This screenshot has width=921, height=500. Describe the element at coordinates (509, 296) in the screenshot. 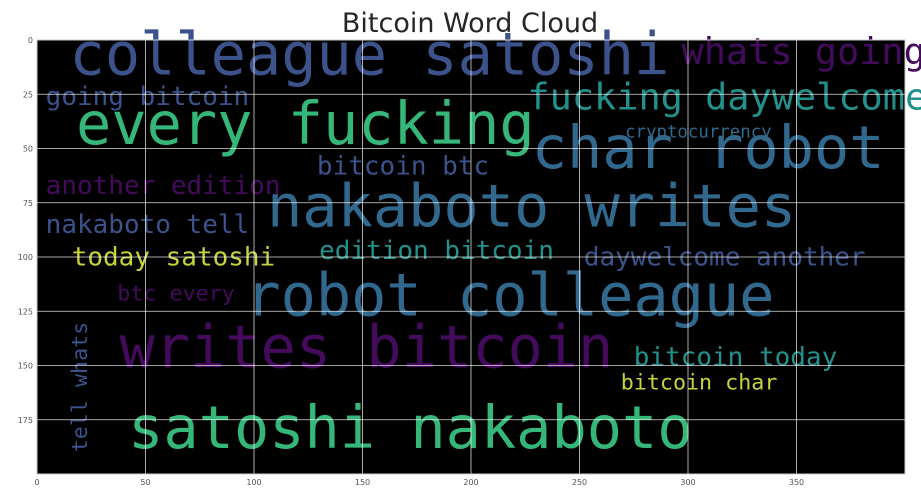

I see `word-15: robot colleague` at that location.